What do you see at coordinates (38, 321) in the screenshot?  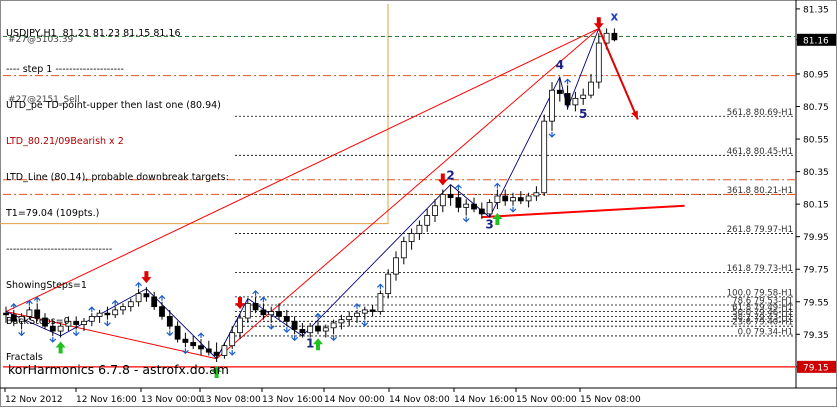 I see `info-line: BackSteps=0` at bounding box center [38, 321].